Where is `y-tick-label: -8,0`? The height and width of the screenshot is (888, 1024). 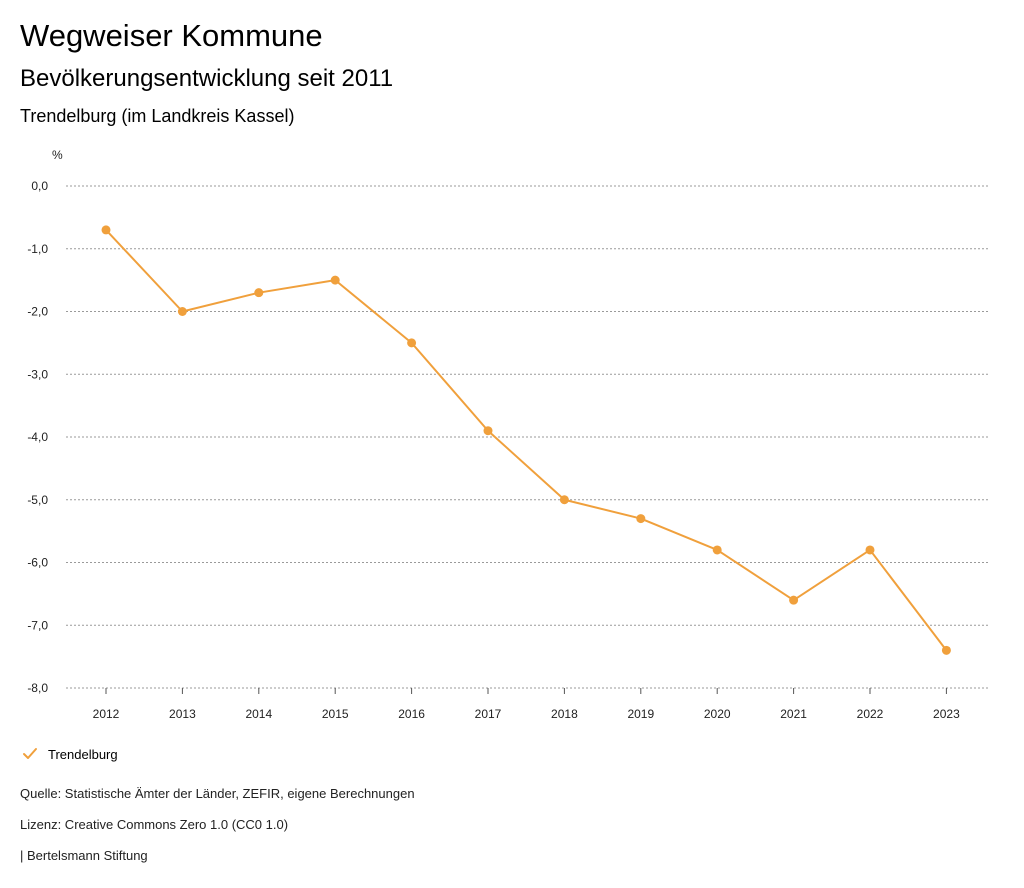
y-tick-label: -8,0 is located at coordinates (37, 688).